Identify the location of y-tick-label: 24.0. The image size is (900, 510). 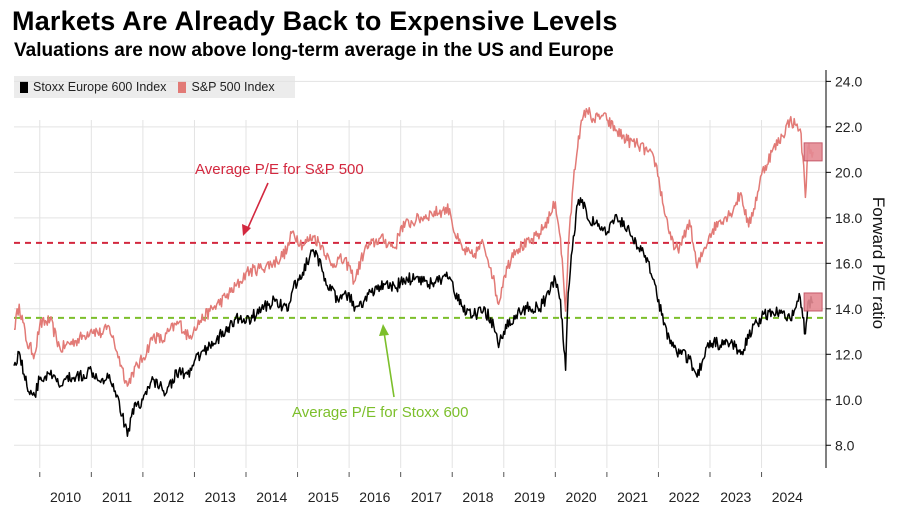
(848, 81).